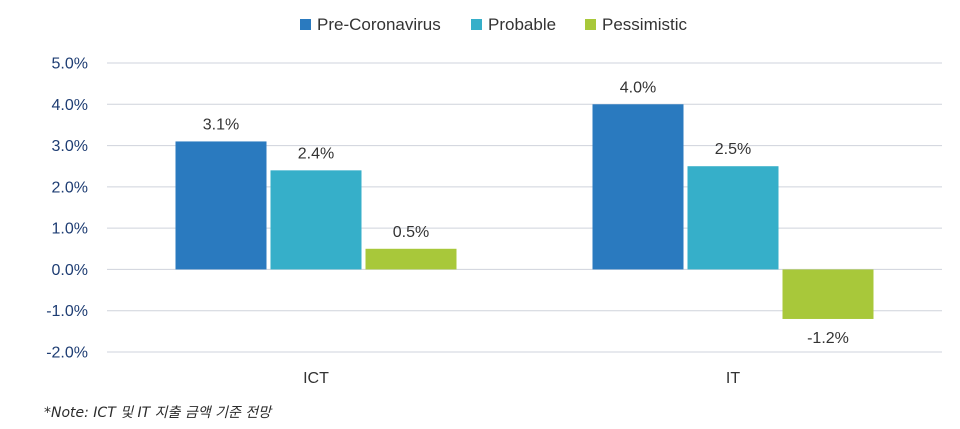 The width and height of the screenshot is (960, 429). I want to click on chart-note: *Note: ICT 및 IT 지출 금액 기준 전망, so click(158, 413).